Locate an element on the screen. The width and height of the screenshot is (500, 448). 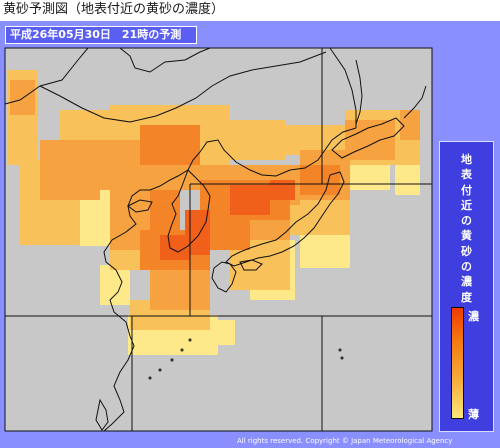
legend-title-char: 黄 is located at coordinates (466, 236).